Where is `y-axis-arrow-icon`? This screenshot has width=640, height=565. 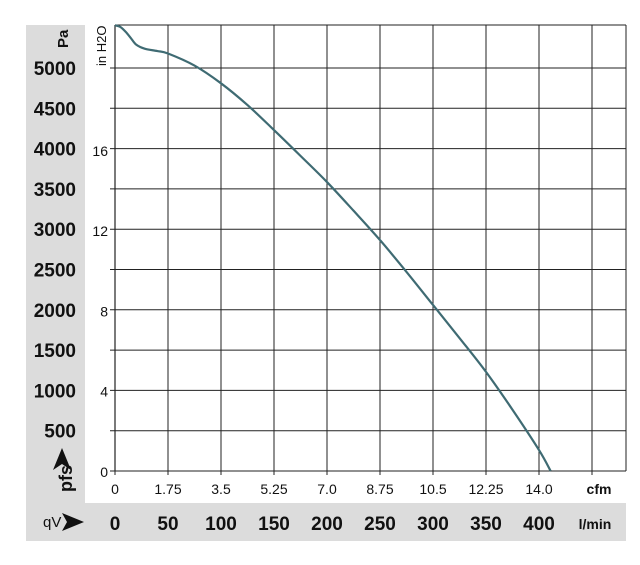
y-axis-arrow-icon is located at coordinates (62, 459).